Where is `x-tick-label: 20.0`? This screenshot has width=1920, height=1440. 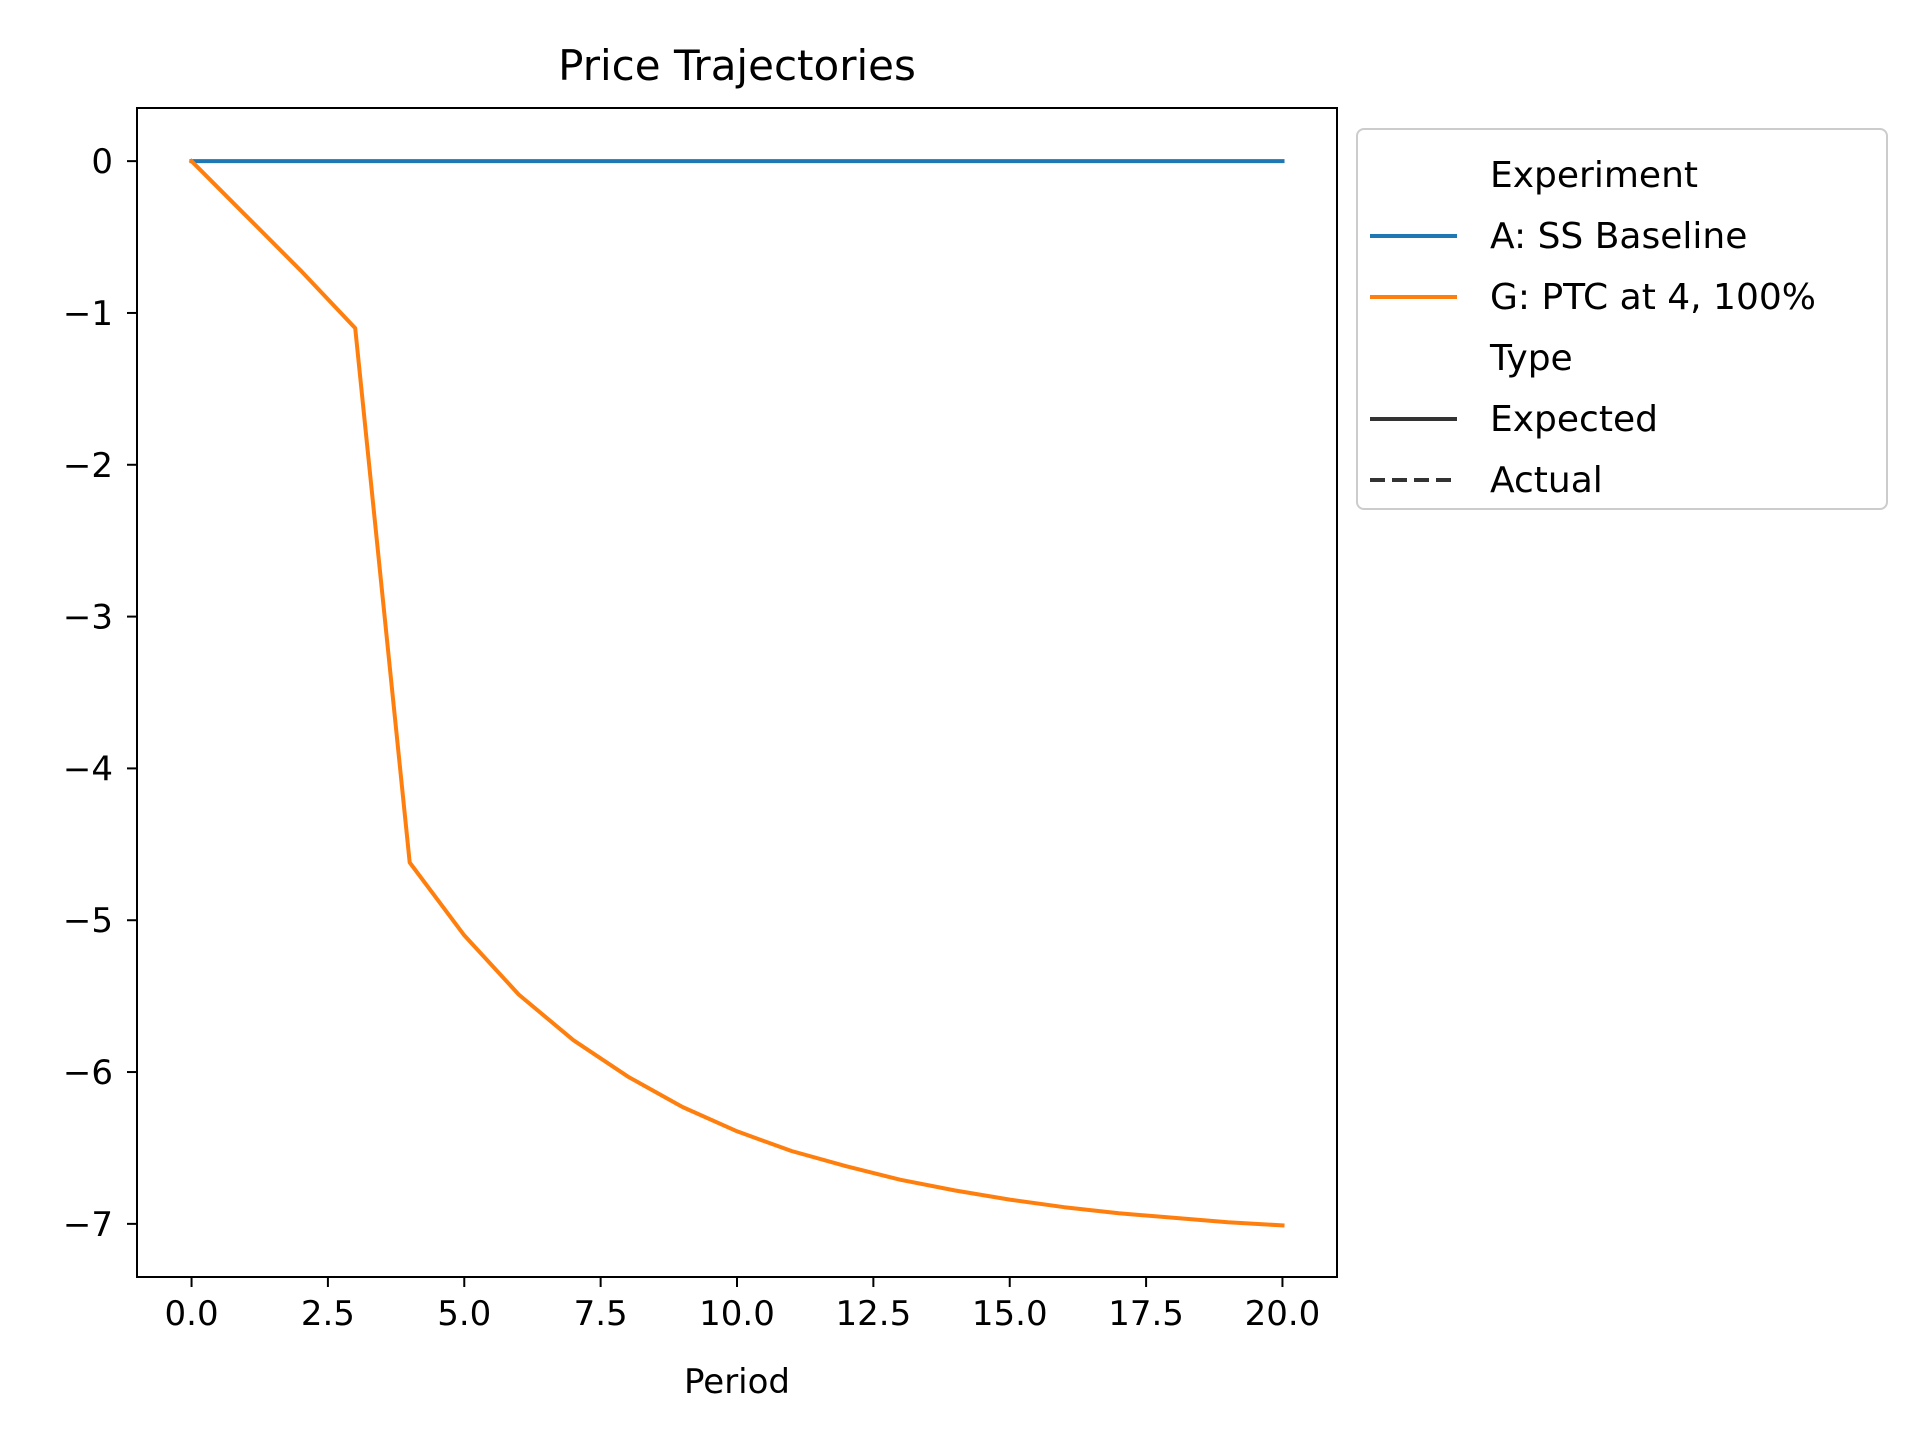 x-tick-label: 20.0 is located at coordinates (1283, 1314).